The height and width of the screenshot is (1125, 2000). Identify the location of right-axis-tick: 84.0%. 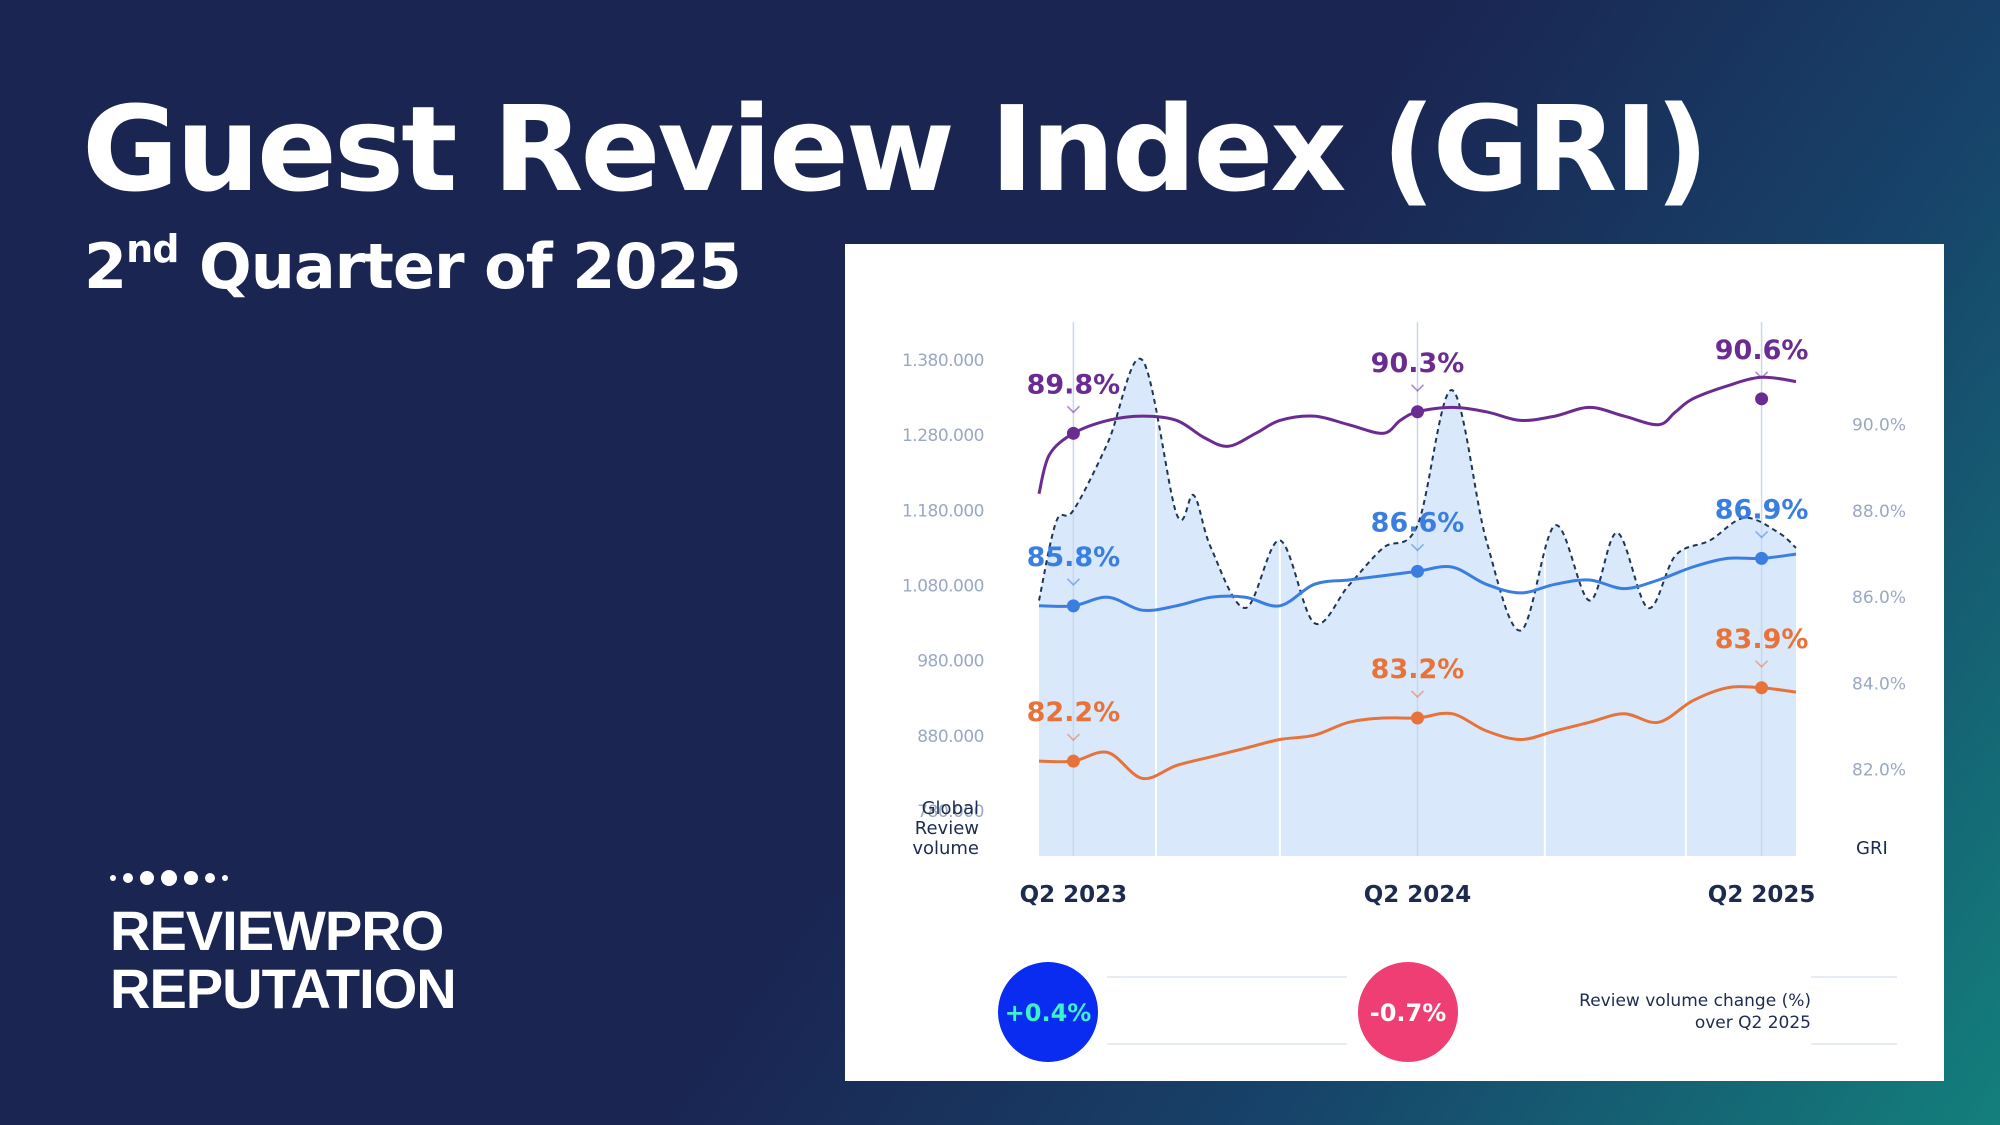
(1879, 684).